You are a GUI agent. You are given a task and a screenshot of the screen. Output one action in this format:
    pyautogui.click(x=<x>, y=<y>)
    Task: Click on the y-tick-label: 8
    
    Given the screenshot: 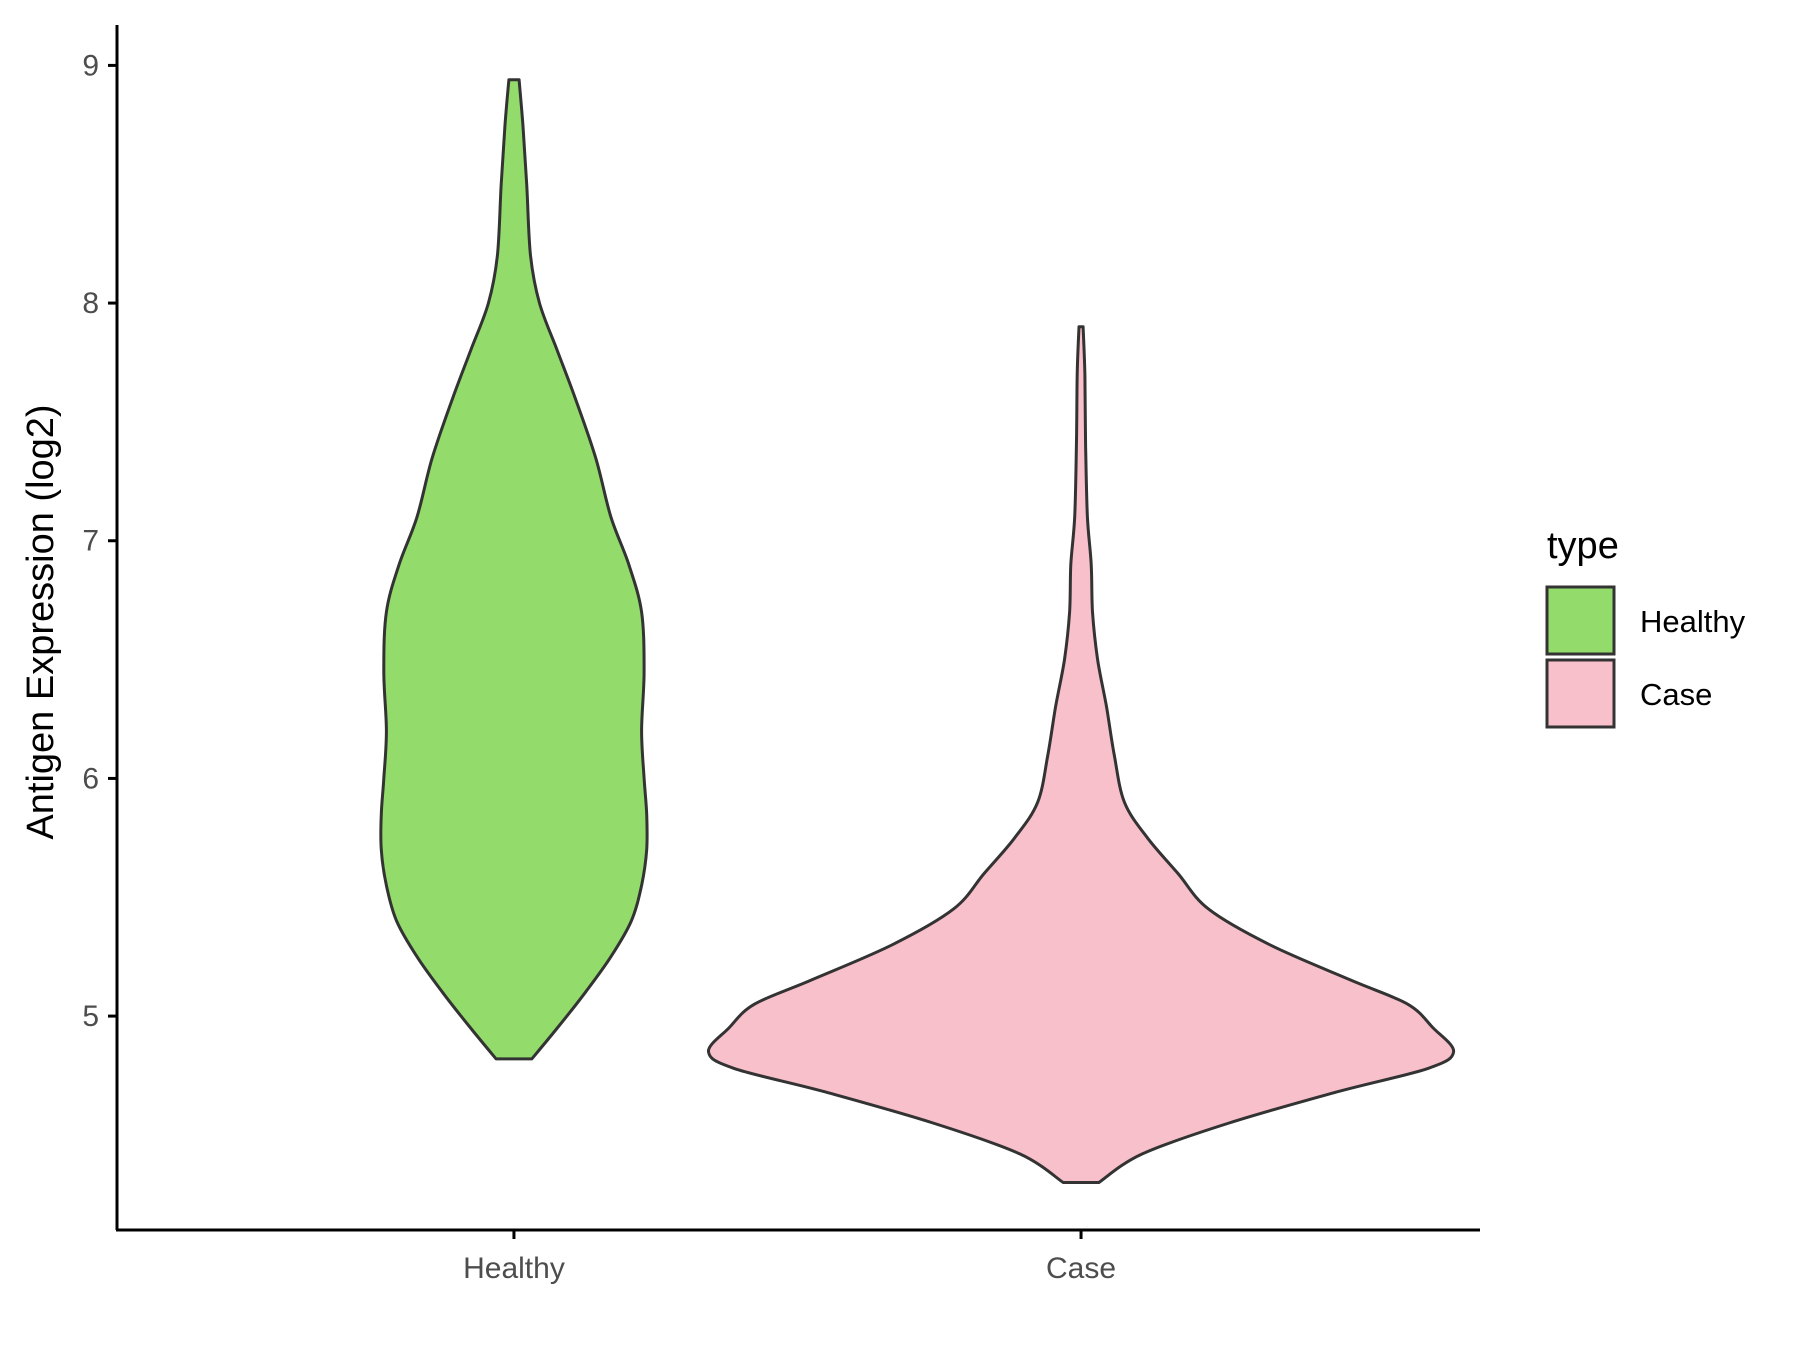 What is the action you would take?
    pyautogui.click(x=90, y=303)
    